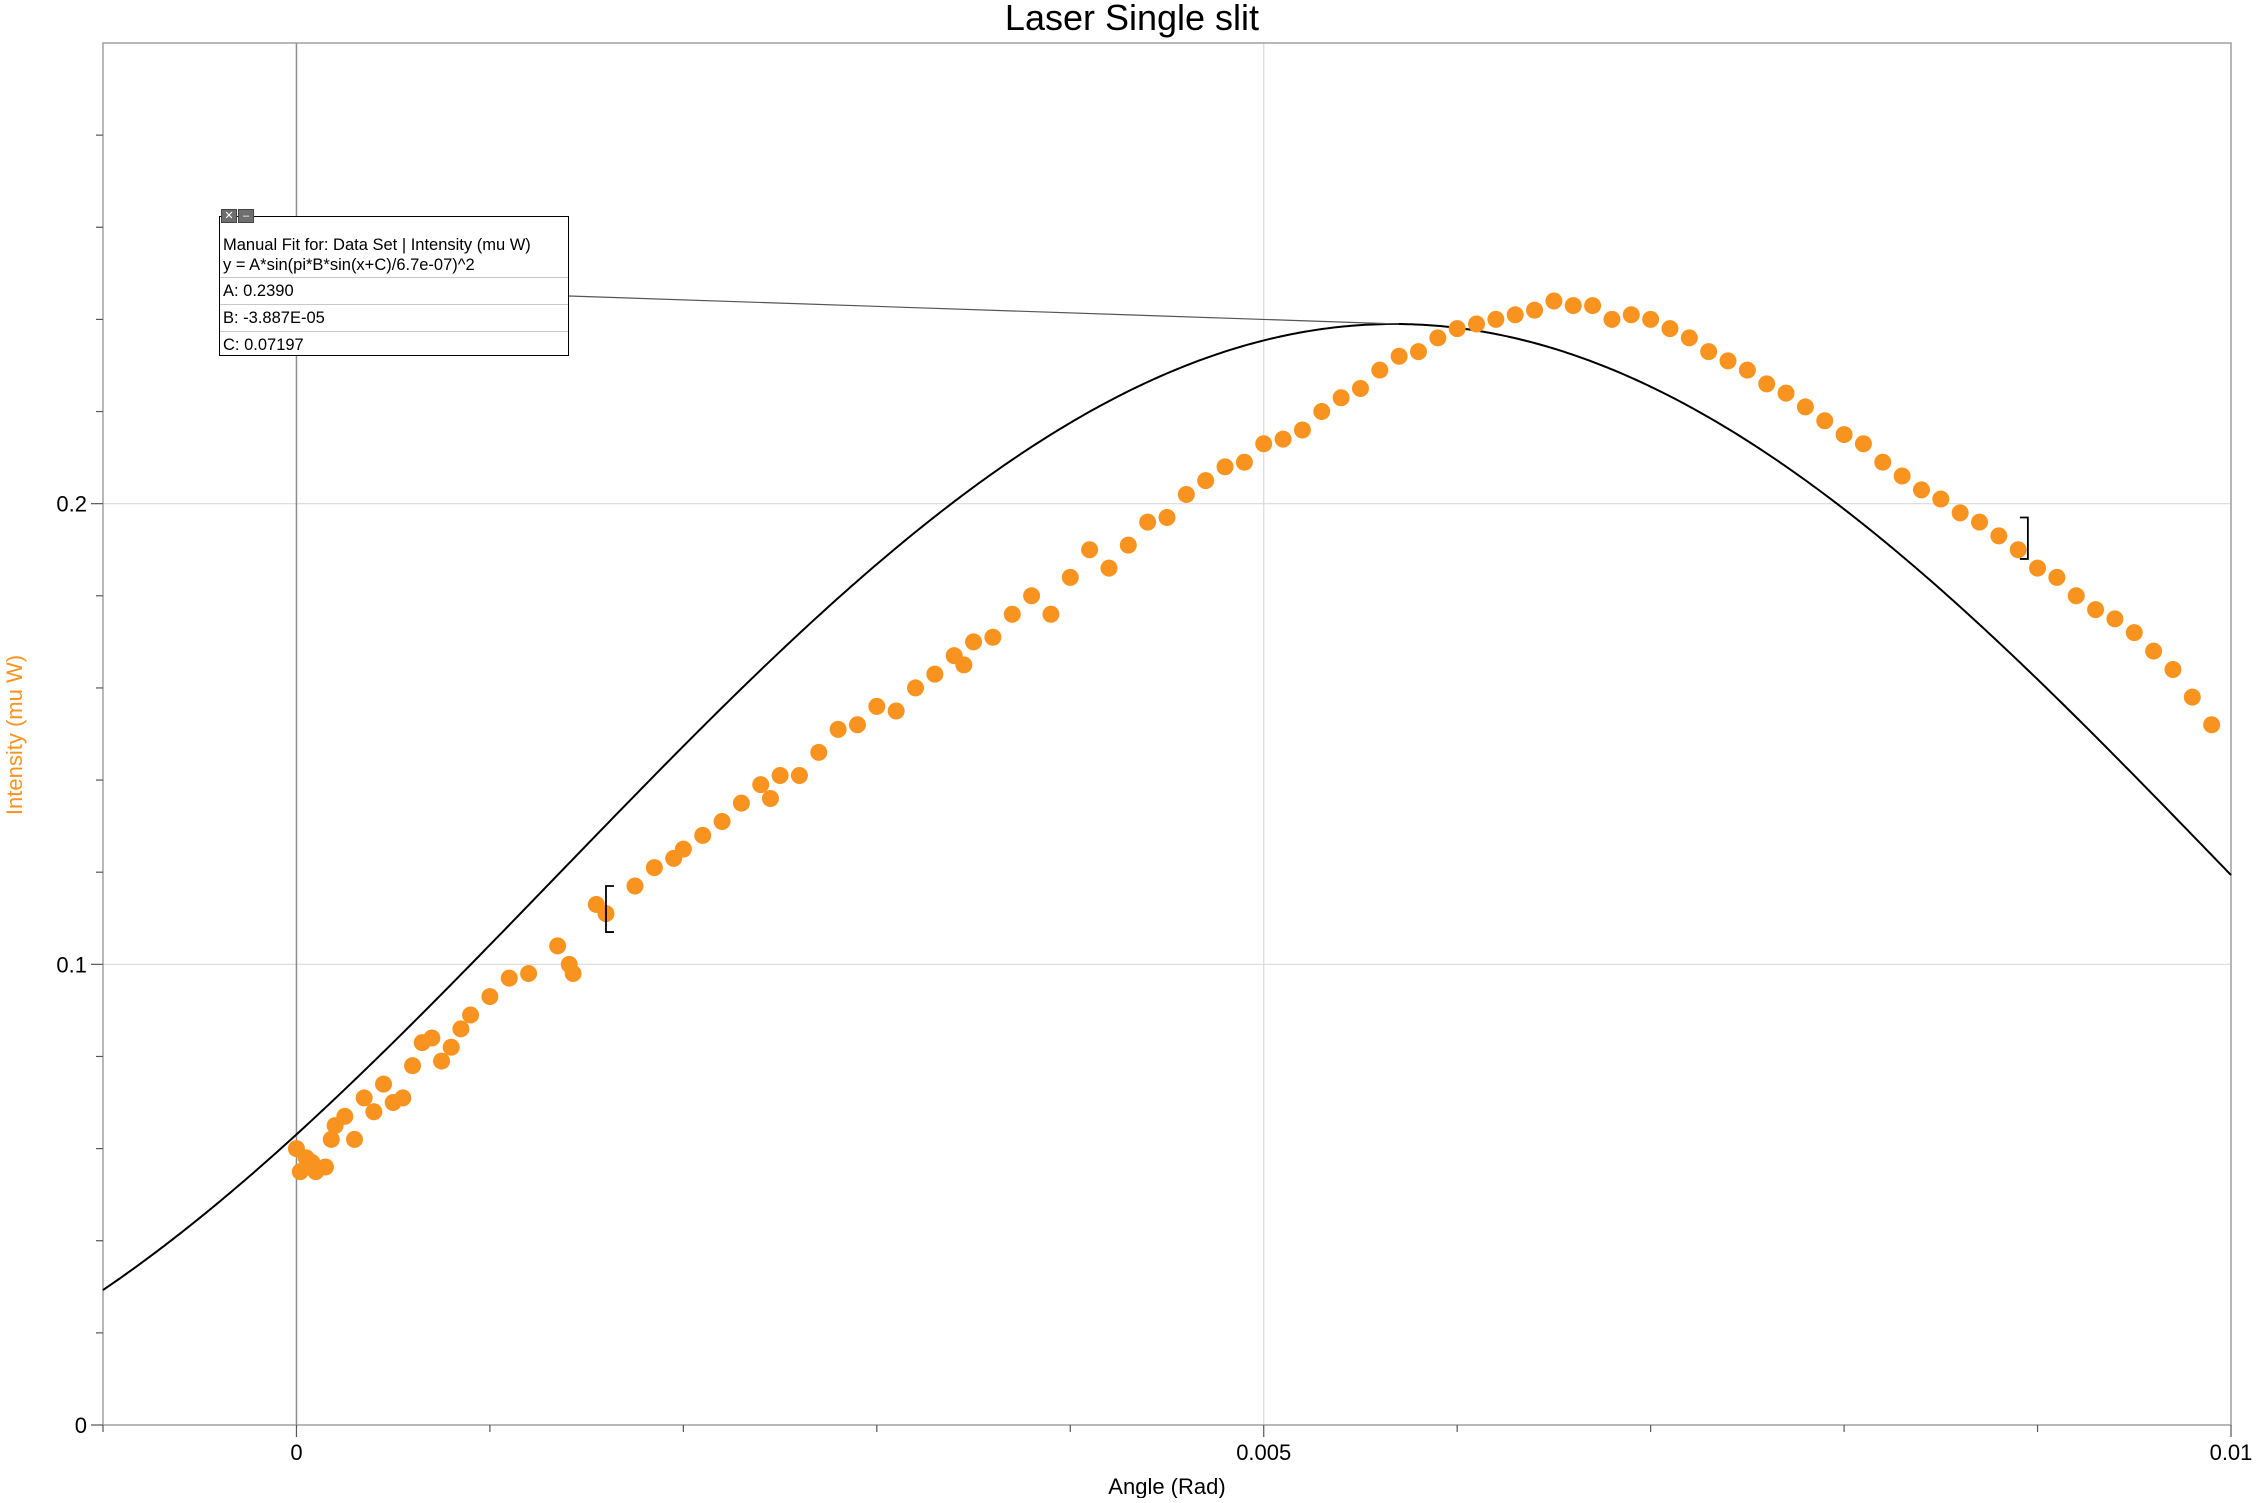 The width and height of the screenshot is (2258, 1503). What do you see at coordinates (1132, 19) in the screenshot?
I see `chart-title: Laser Single slit` at bounding box center [1132, 19].